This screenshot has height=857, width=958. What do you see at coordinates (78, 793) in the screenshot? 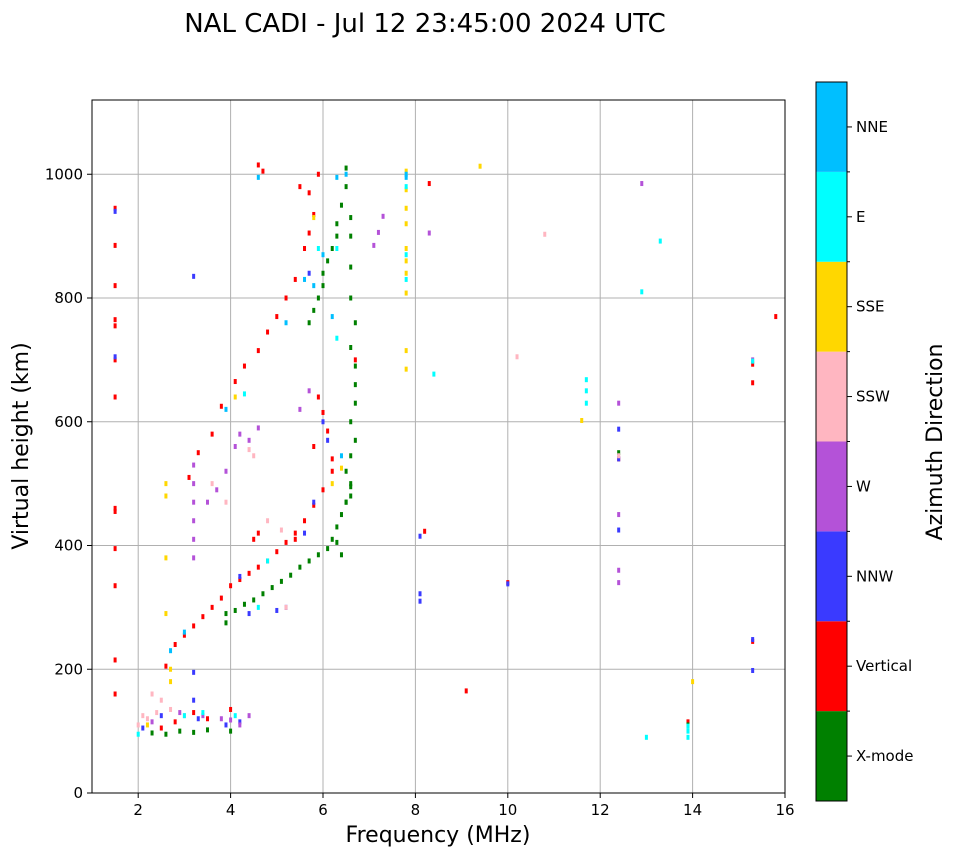
I see `y-tick-label: 0` at bounding box center [78, 793].